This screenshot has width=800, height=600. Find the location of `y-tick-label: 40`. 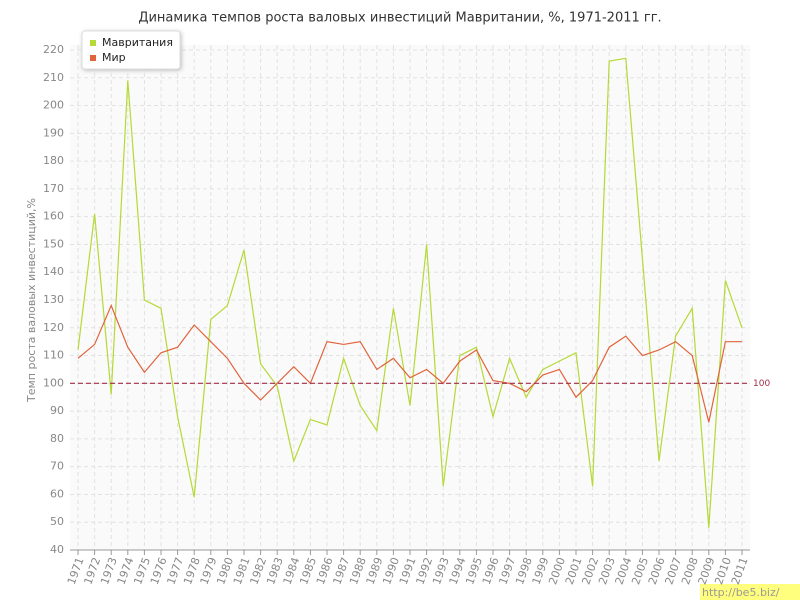

y-tick-label: 40 is located at coordinates (57, 549).